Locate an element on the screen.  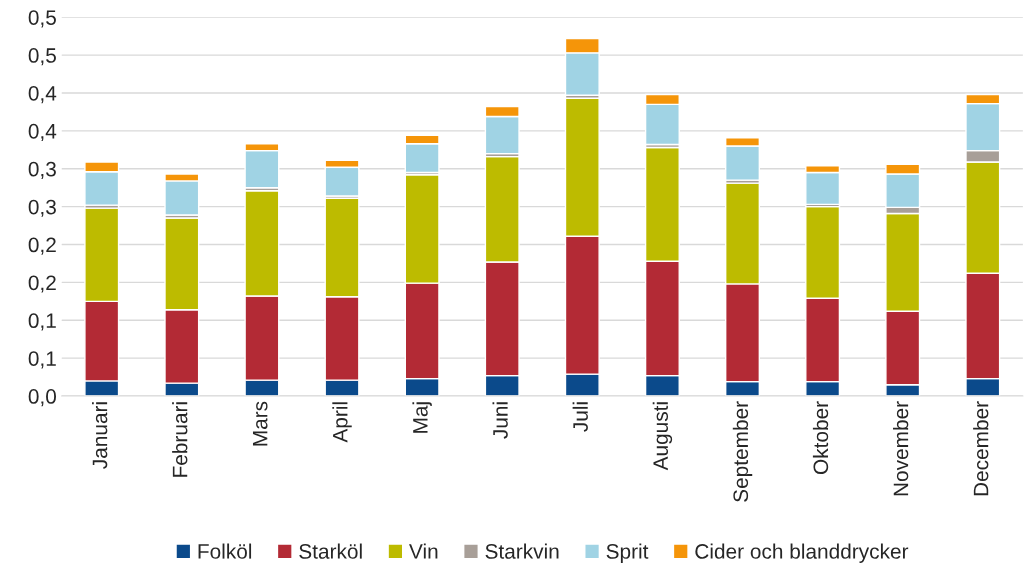
x-tick-label: December is located at coordinates (981, 448).